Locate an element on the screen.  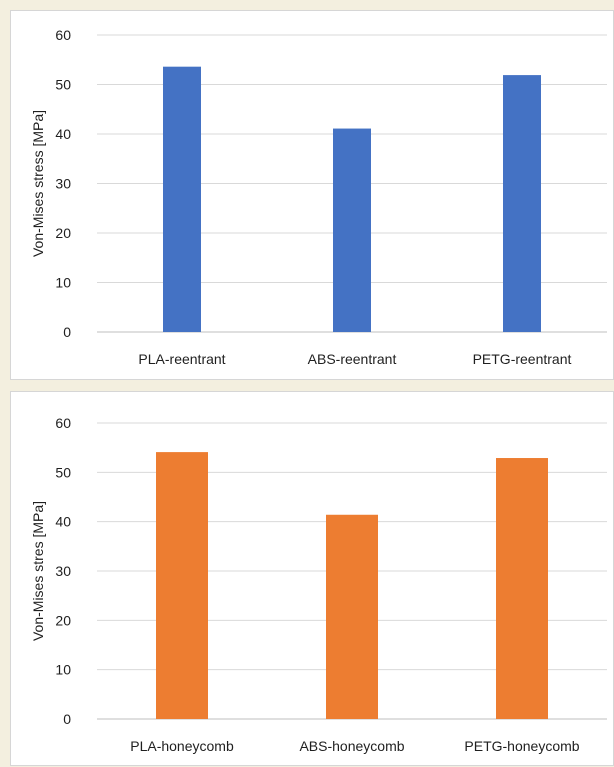
x-category-label: PLA-honeycomb is located at coordinates (182, 746).